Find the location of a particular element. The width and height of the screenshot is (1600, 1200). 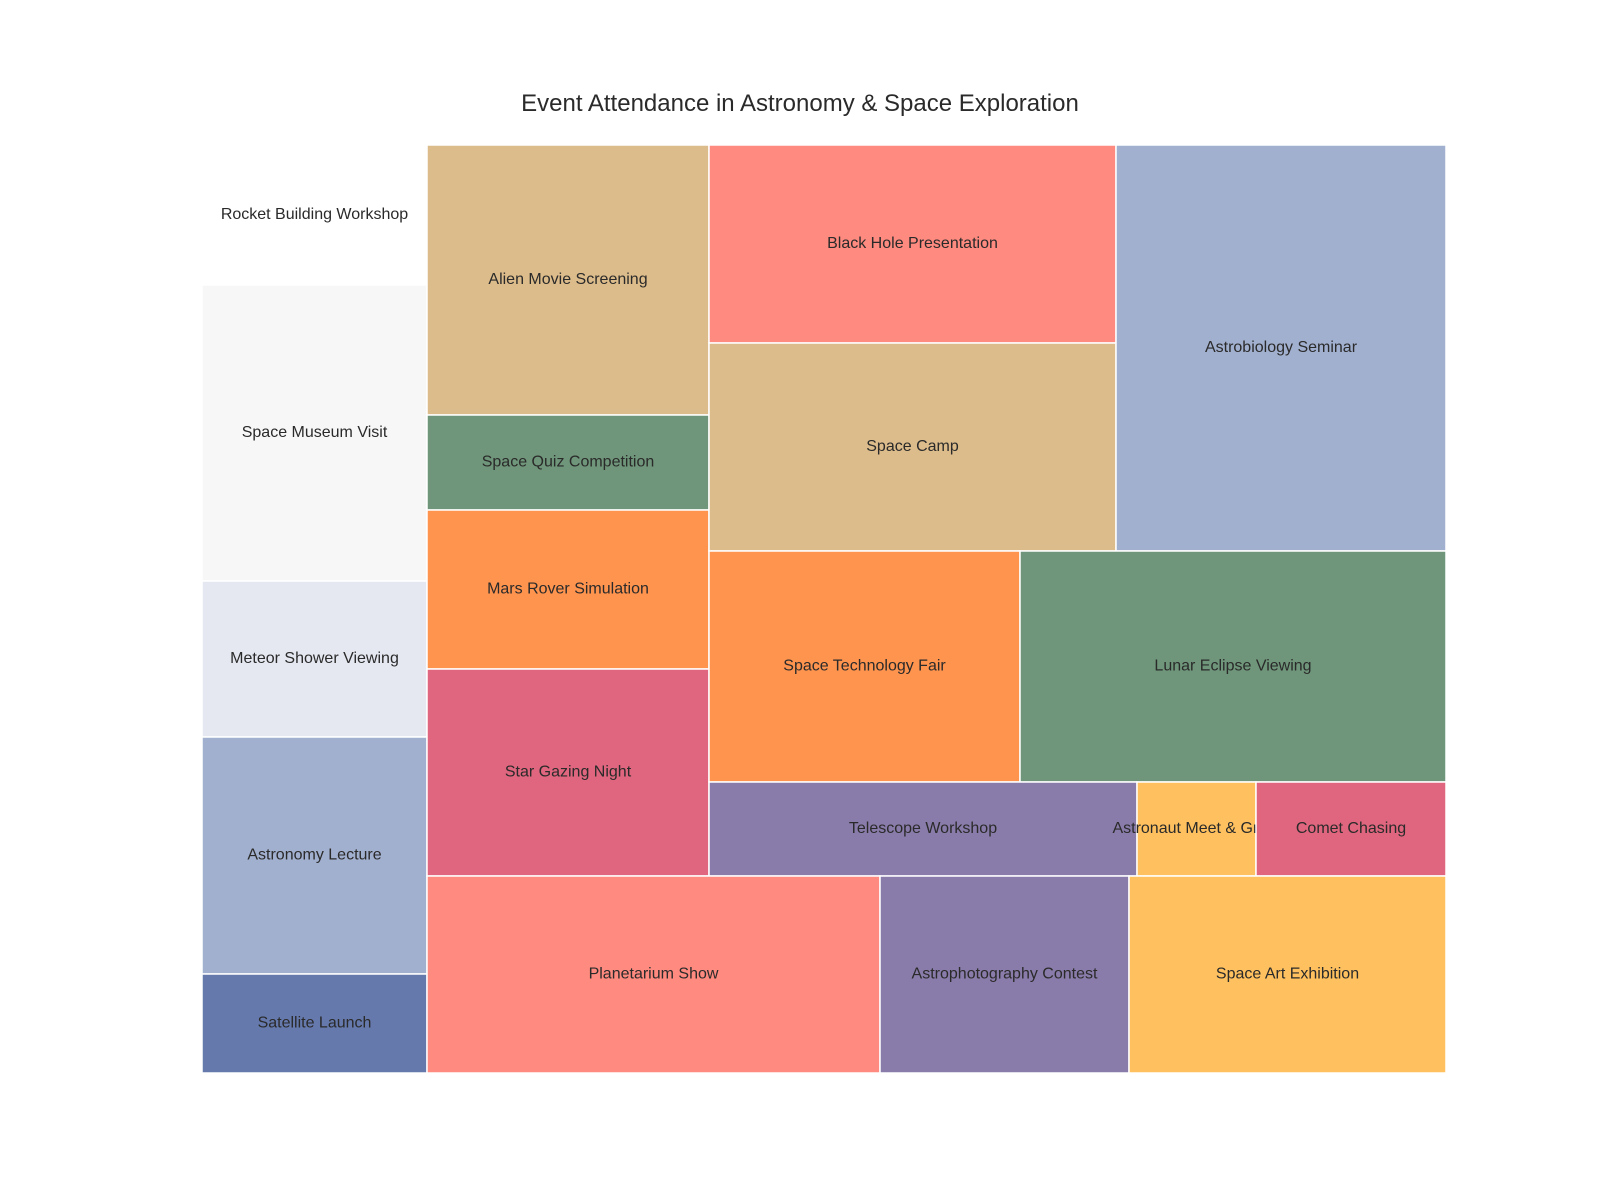

treemap-tile-label: Space Technology Fair is located at coordinates (864, 666).